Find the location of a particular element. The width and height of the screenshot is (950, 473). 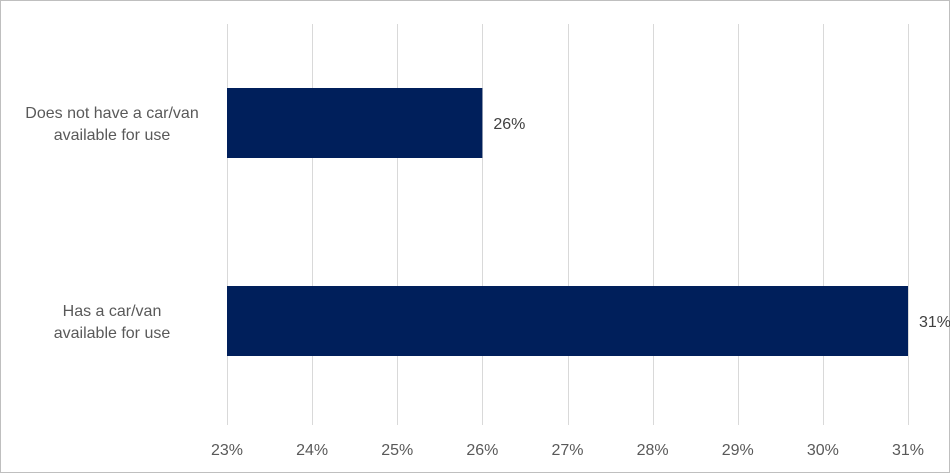

x-axis-tick-labels: 23% 24% 25% 26% 27% 28% 29% 30% 31% is located at coordinates (567, 450).